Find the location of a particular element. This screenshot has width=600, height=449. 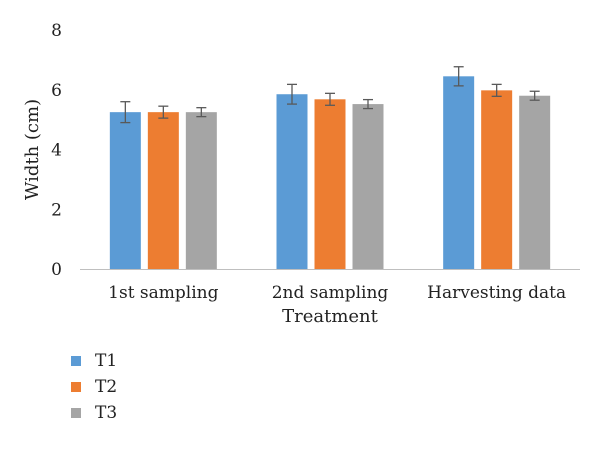

legend: T1 T2 T3 is located at coordinates (94, 387).